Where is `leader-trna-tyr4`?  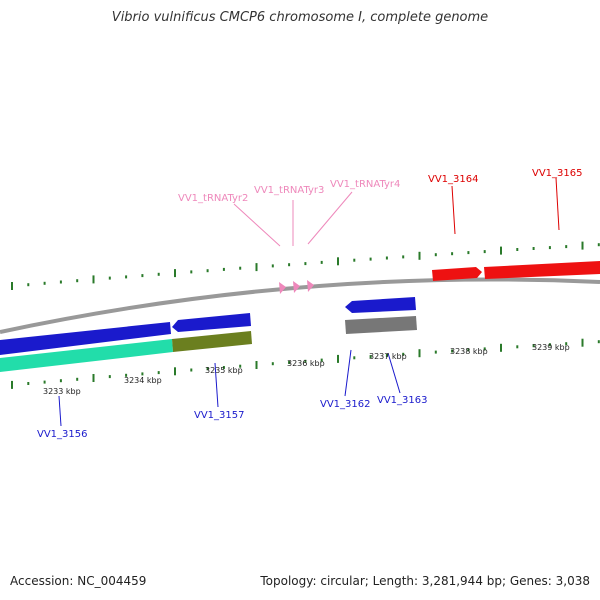 leader-trna-tyr4 is located at coordinates (330, 218).